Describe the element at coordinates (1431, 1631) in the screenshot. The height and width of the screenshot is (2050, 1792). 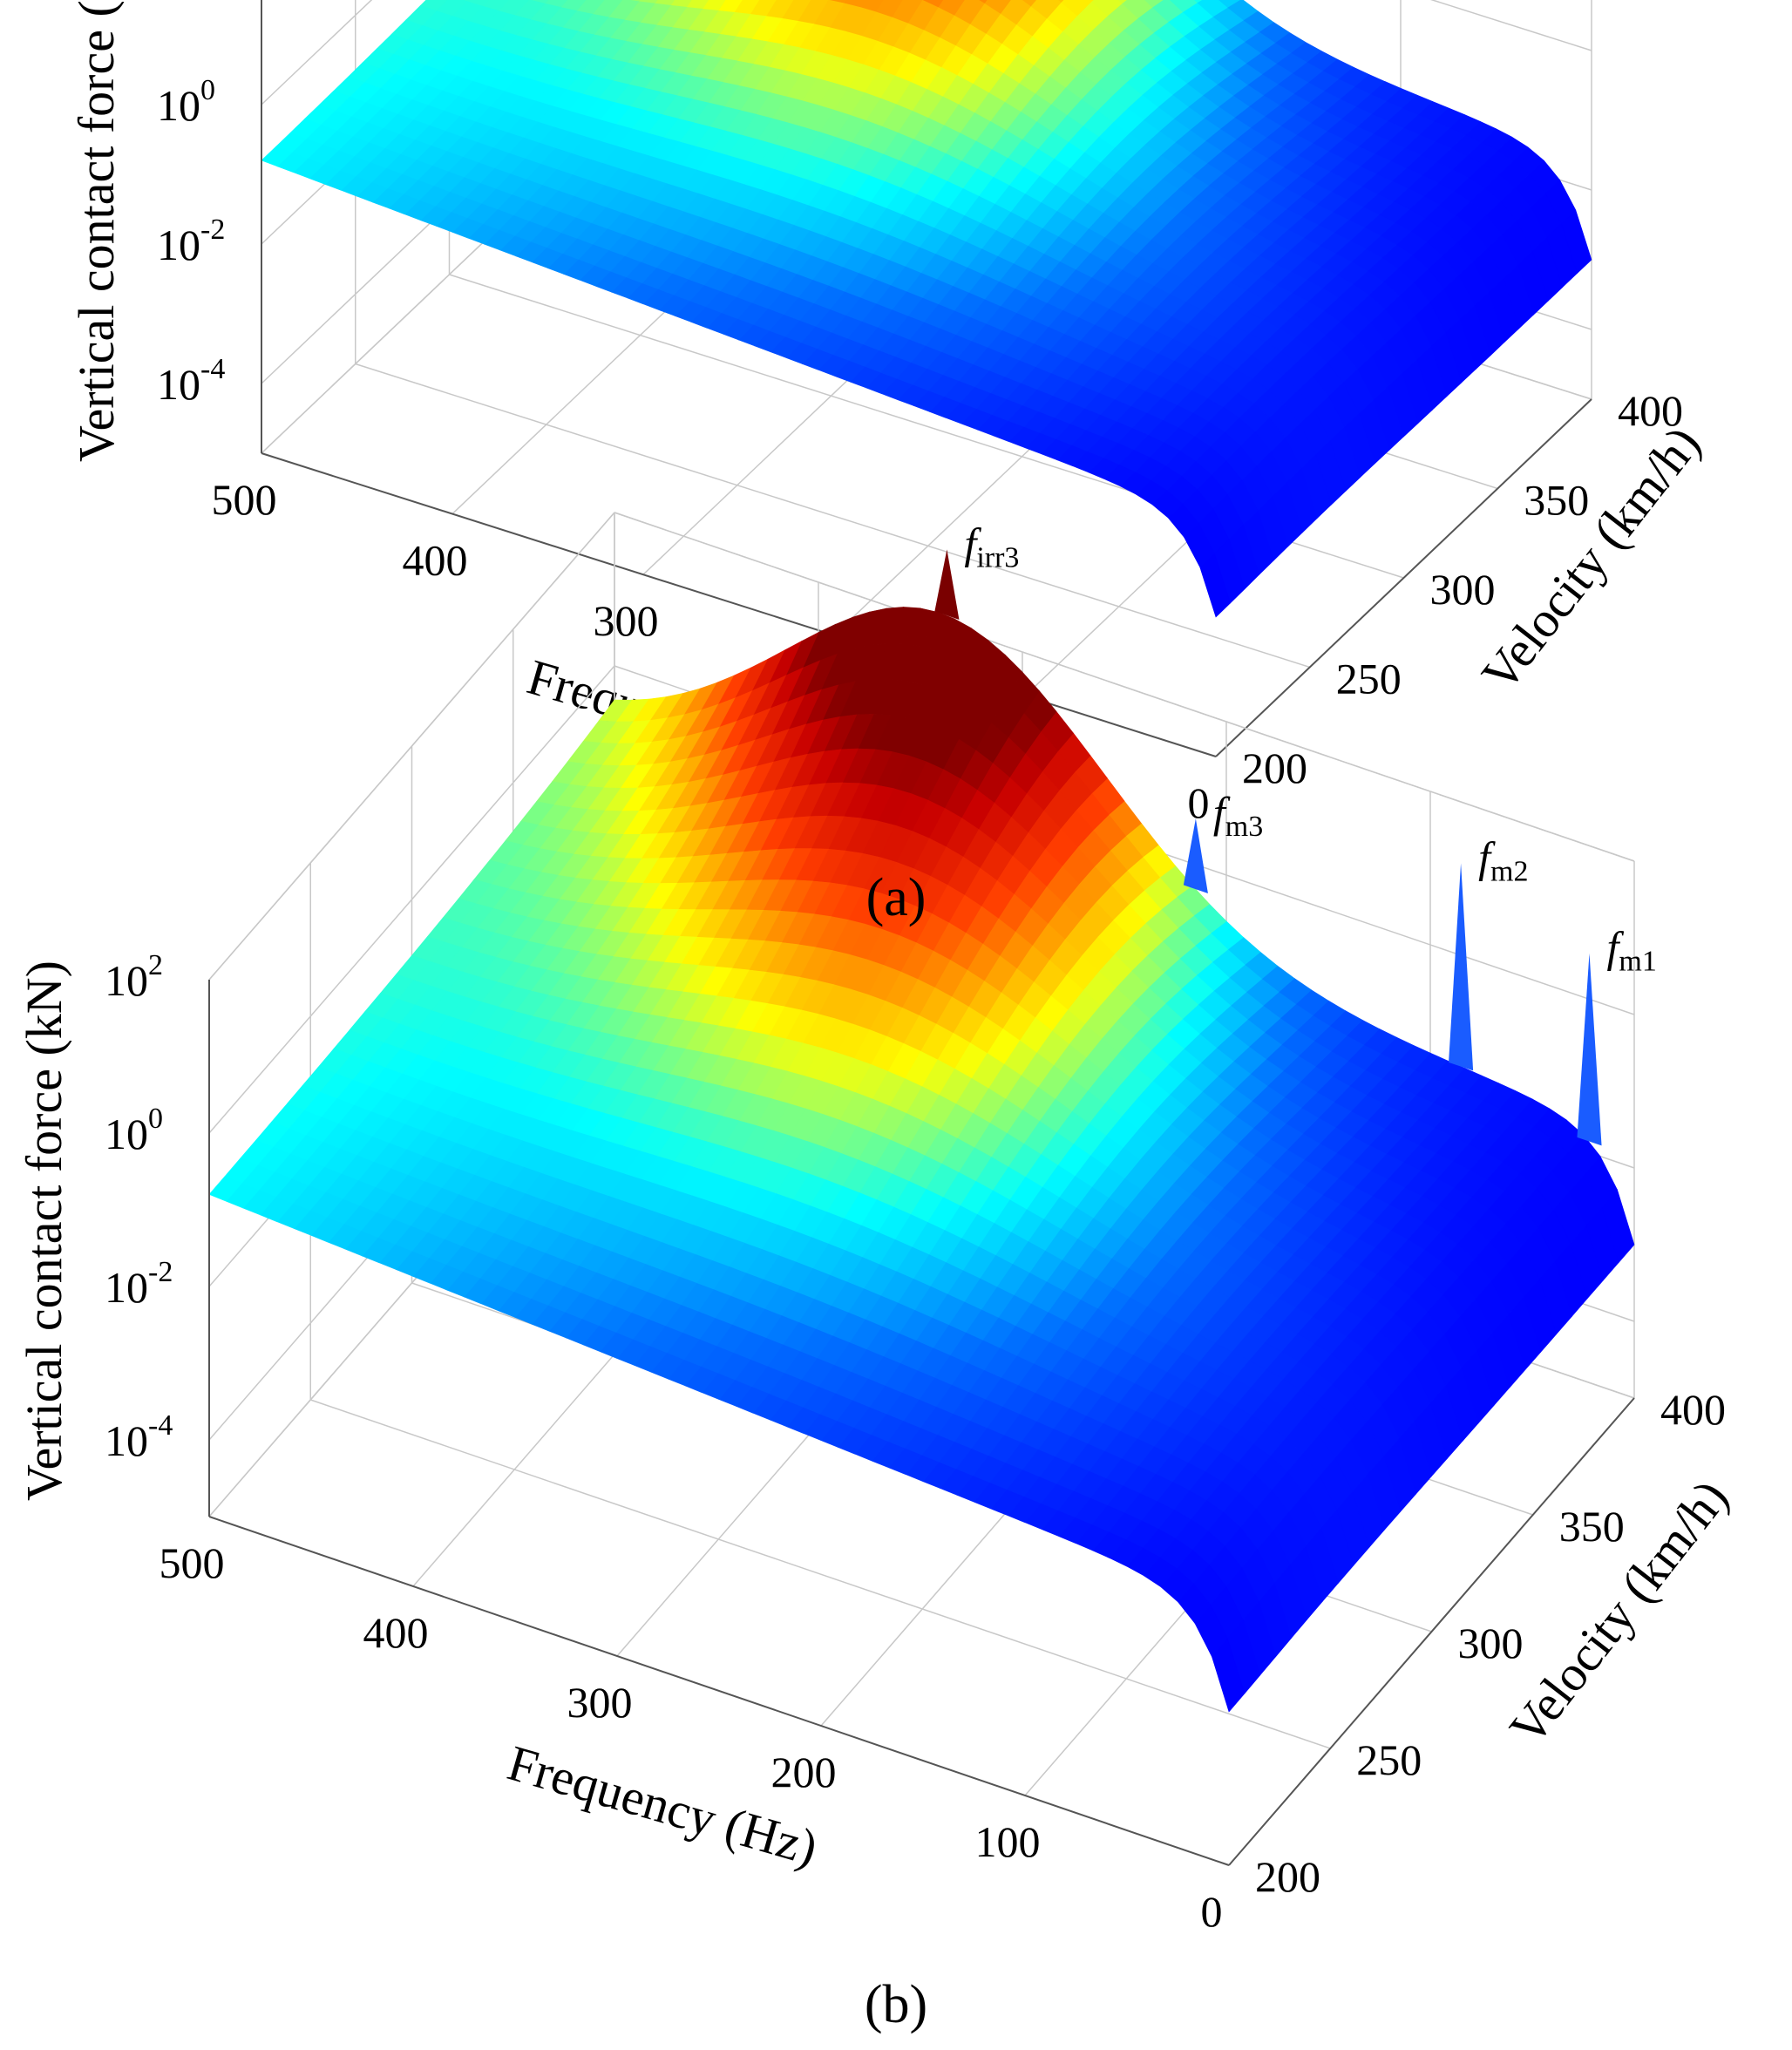
I see `panel-b-y-axis` at that location.